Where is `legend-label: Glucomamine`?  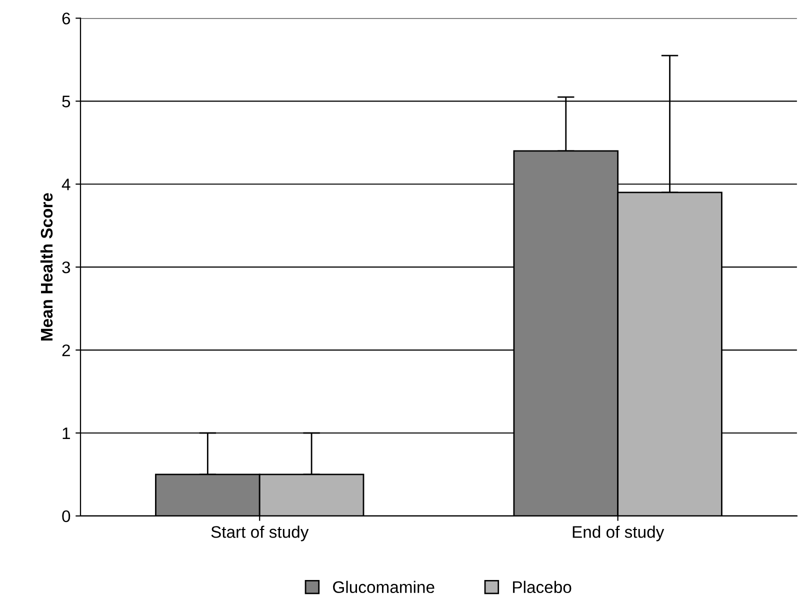
legend-label: Glucomamine is located at coordinates (383, 587).